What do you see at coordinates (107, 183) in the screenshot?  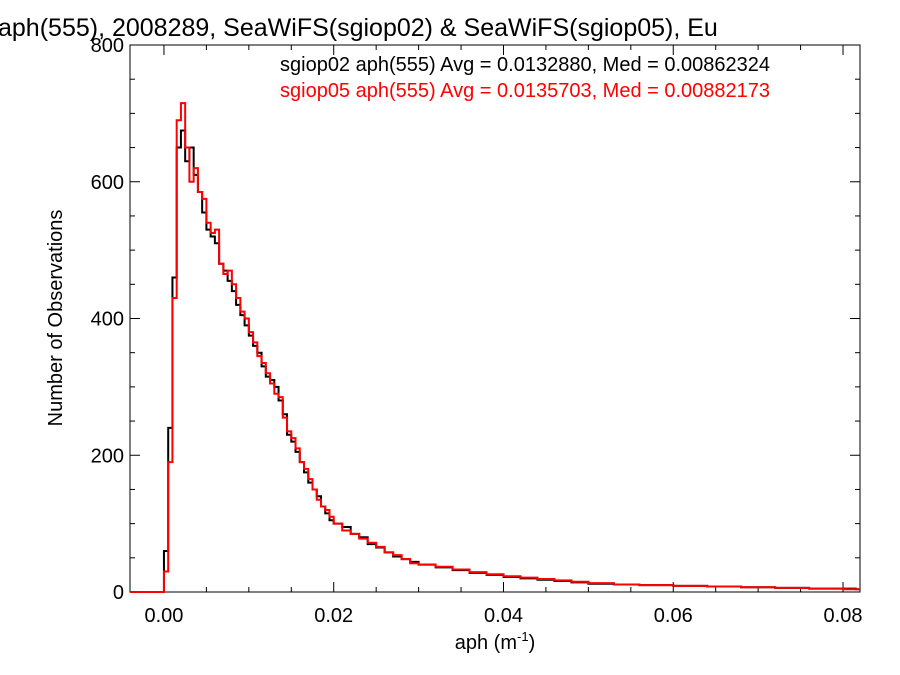 I see `y-tick-label: 600` at bounding box center [107, 183].